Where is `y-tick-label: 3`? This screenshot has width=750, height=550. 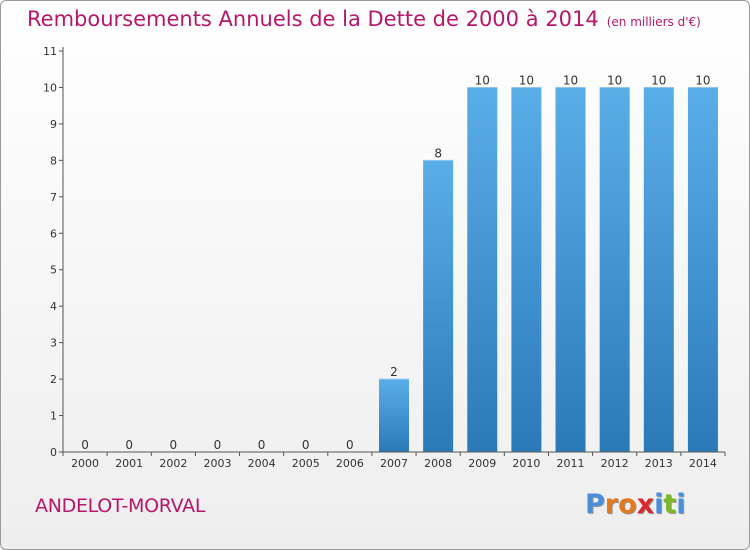
y-tick-label: 3 is located at coordinates (53, 343).